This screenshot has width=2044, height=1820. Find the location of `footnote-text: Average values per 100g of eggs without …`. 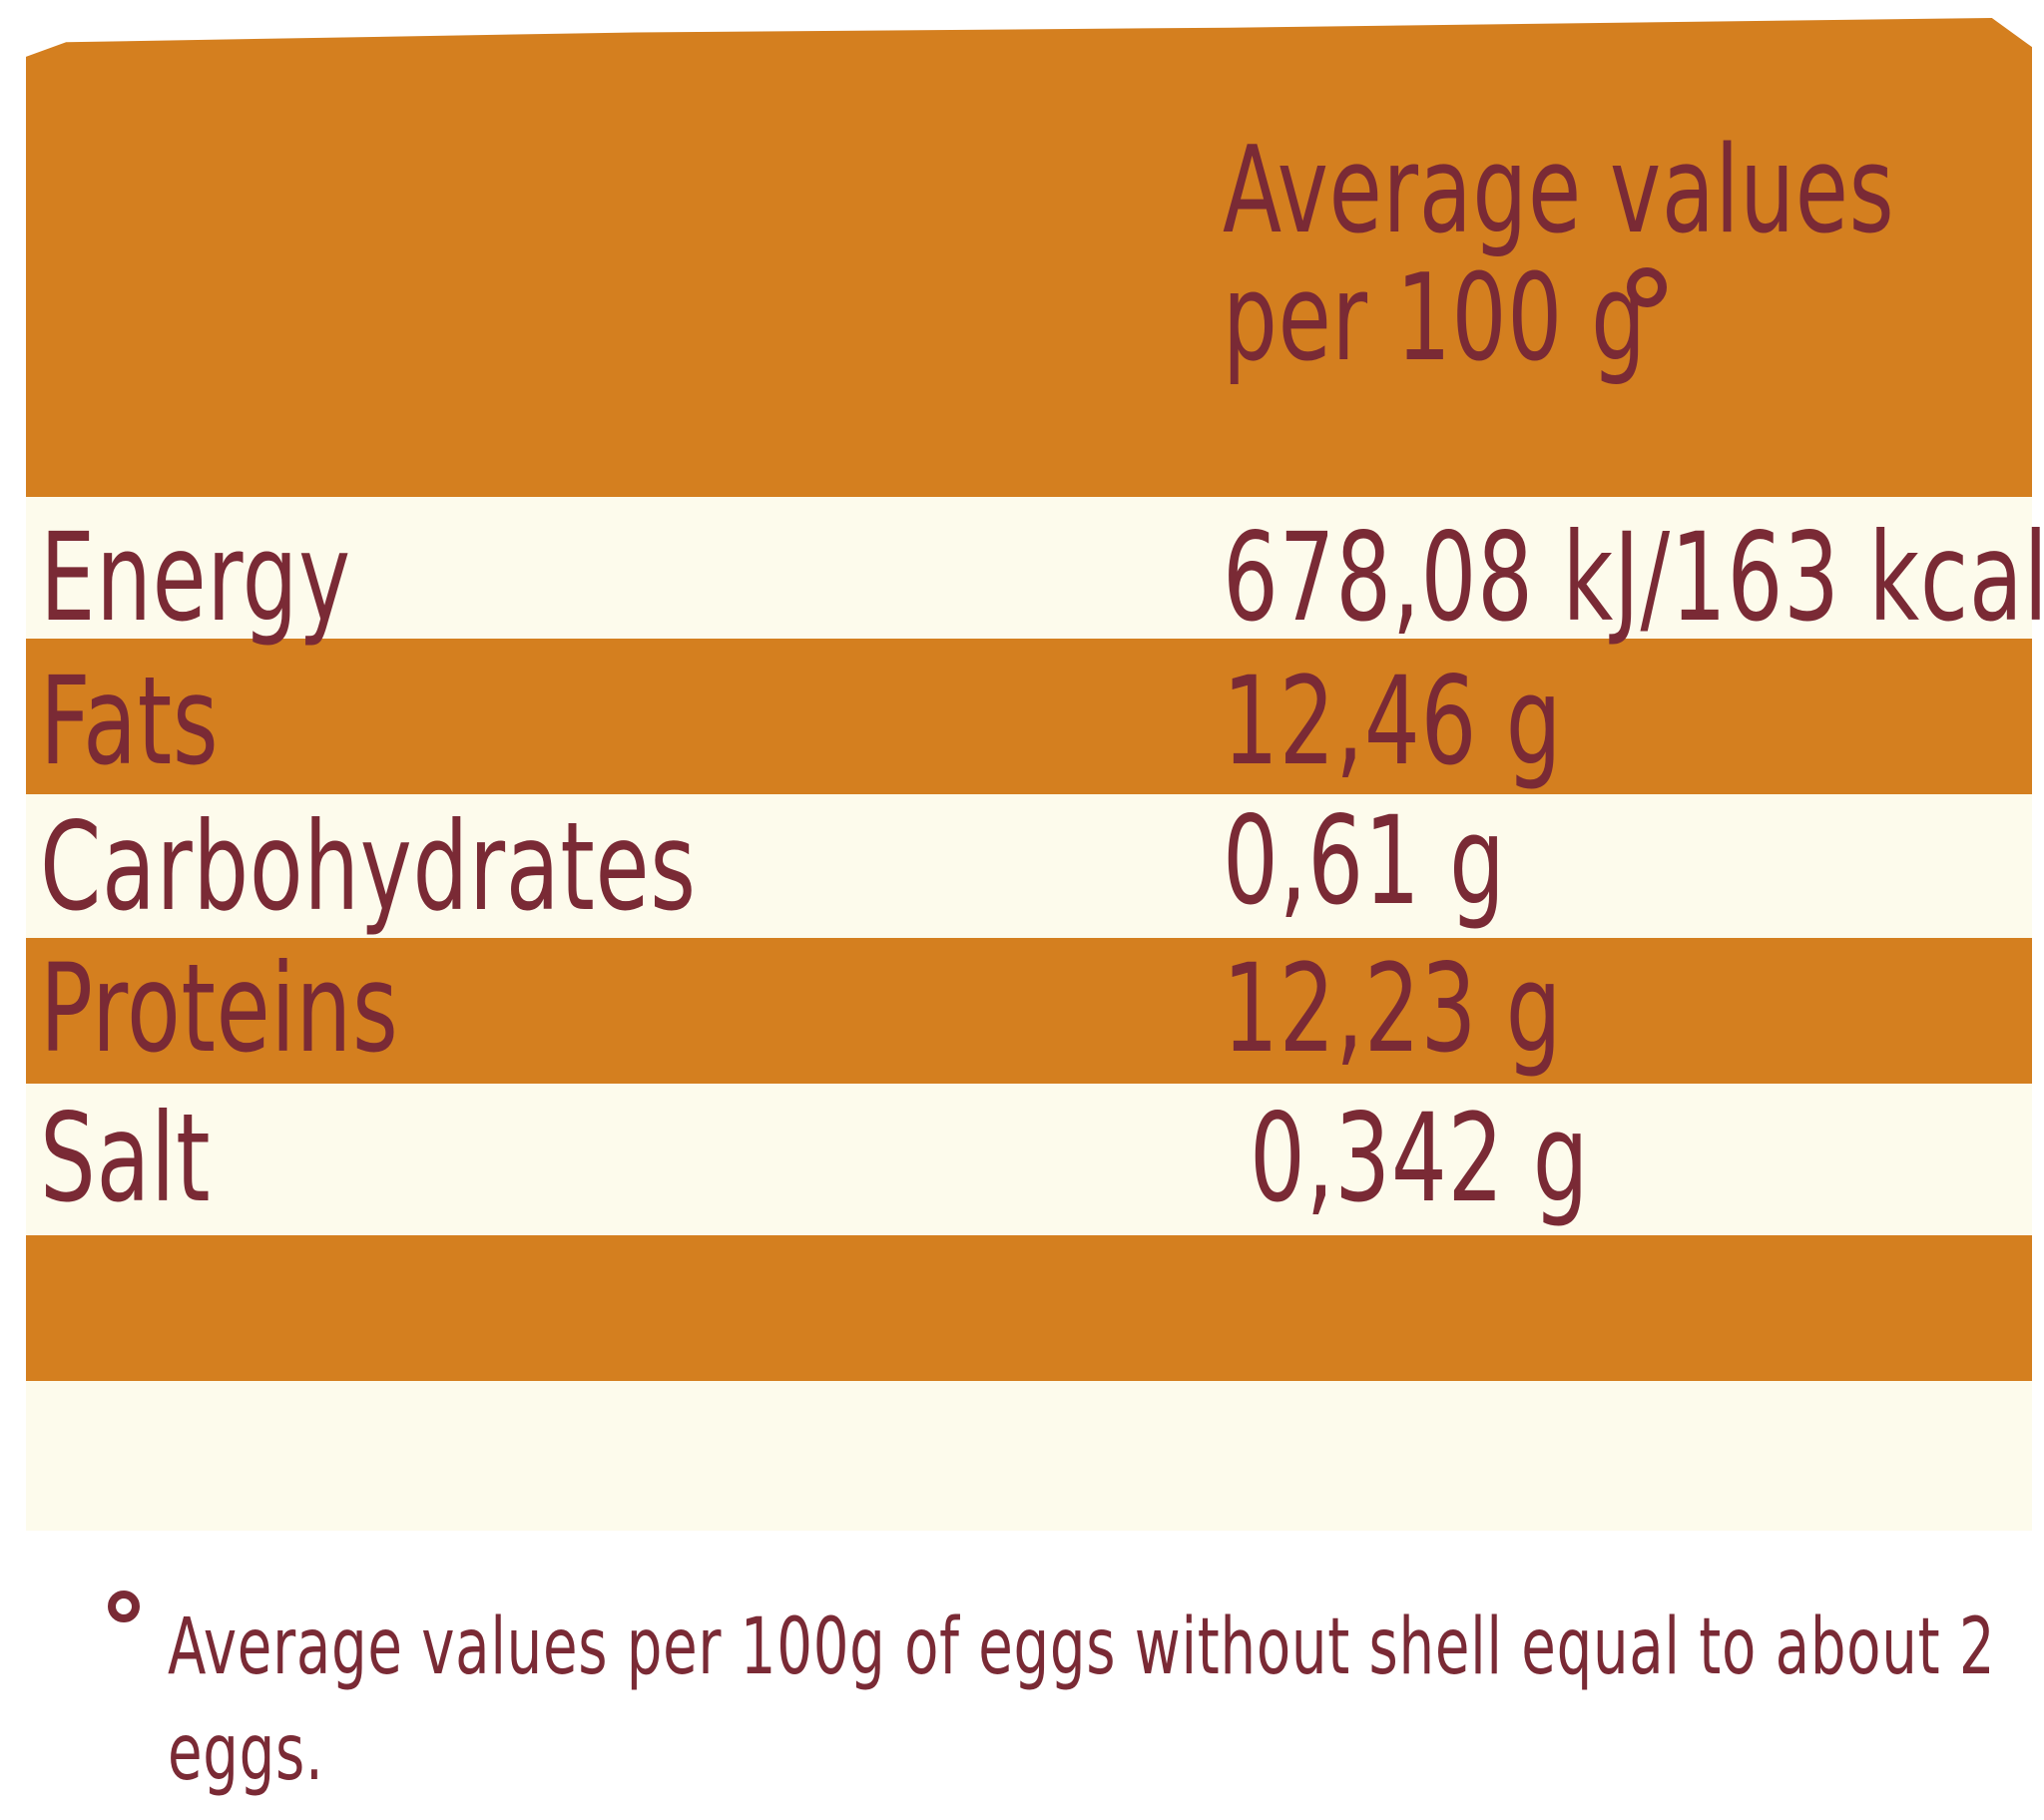

footnote-text: Average values per 100g of eggs without … is located at coordinates (1082, 1700).